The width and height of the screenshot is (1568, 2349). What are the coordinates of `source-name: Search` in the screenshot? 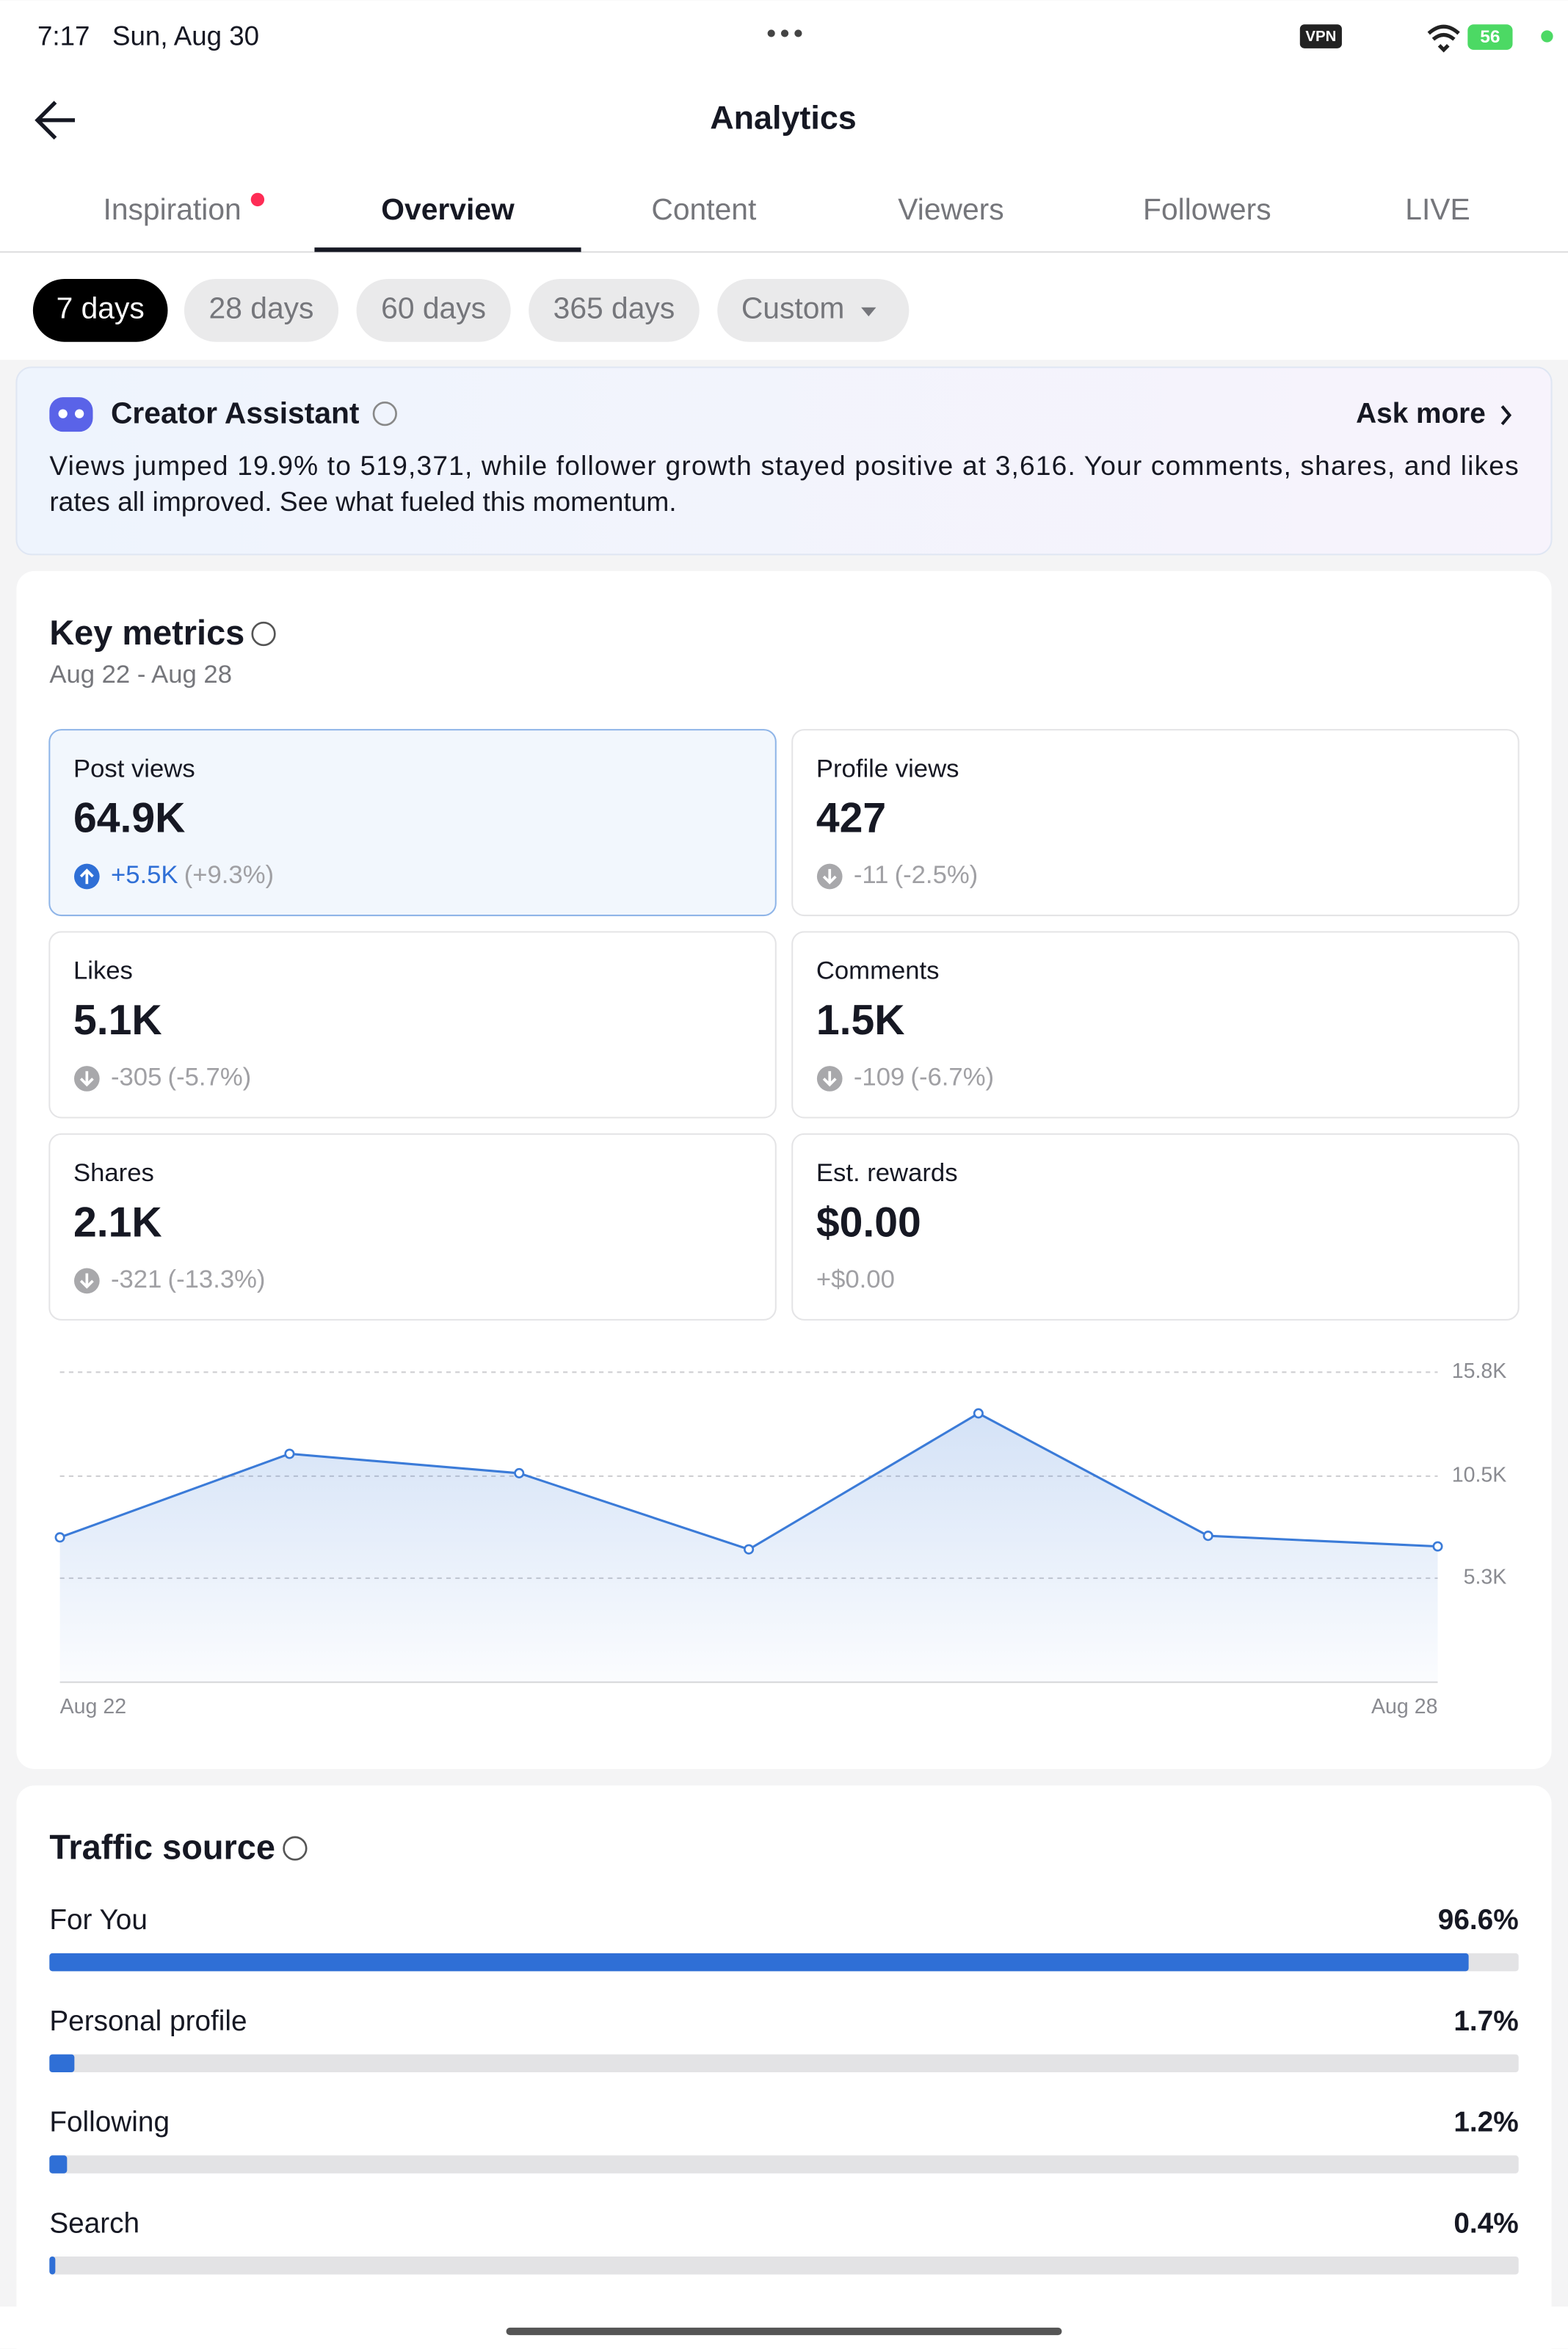 It's located at (94, 2223).